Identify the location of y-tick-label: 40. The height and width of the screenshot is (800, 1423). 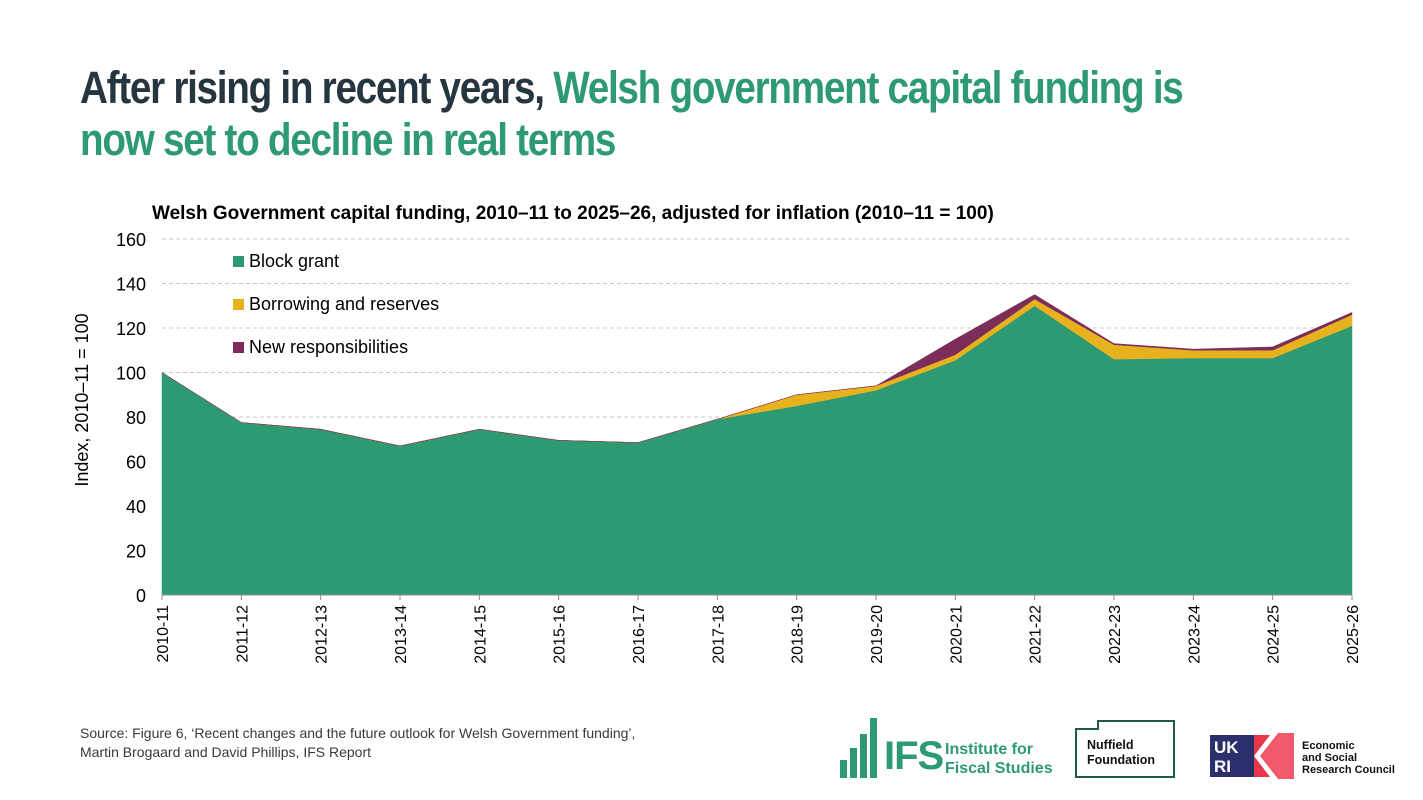
(136, 507).